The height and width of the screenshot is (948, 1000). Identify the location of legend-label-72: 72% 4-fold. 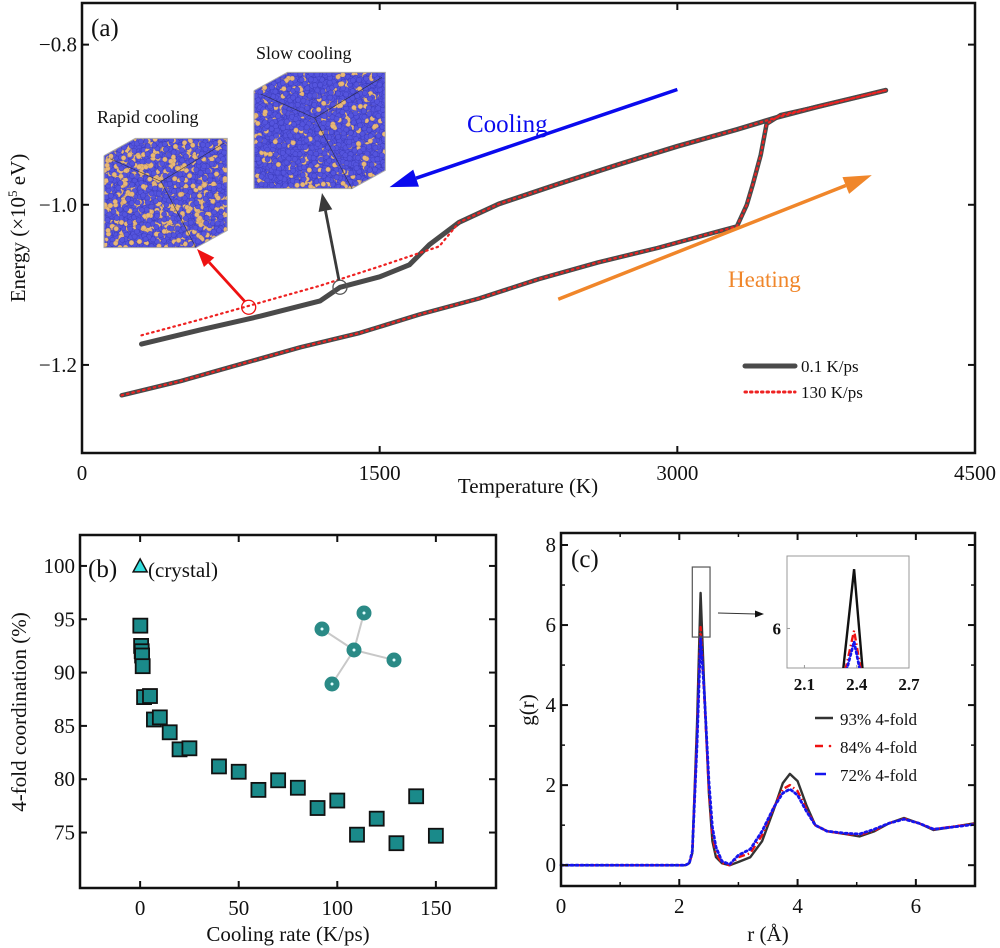
(878, 775).